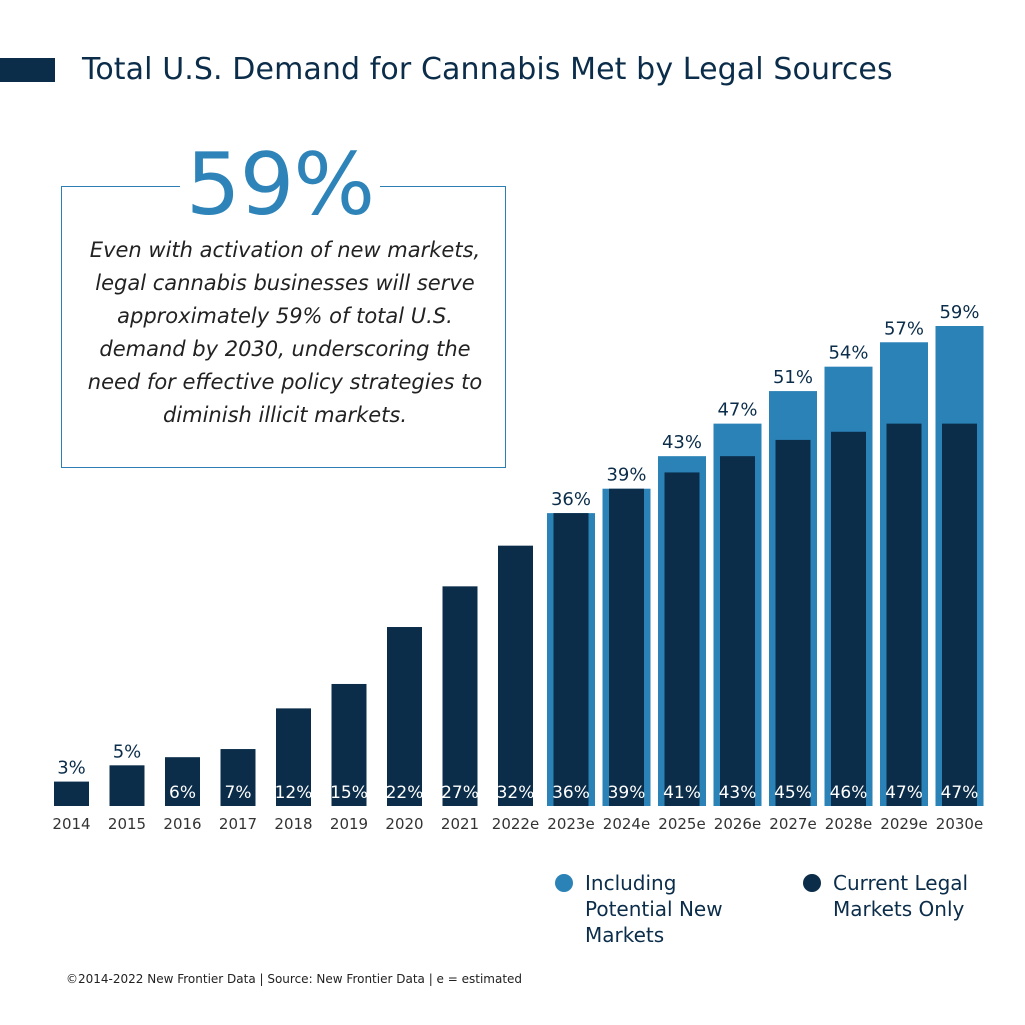 The image size is (1025, 1025). I want to click on tick-label-2029e: 2029e, so click(903, 824).